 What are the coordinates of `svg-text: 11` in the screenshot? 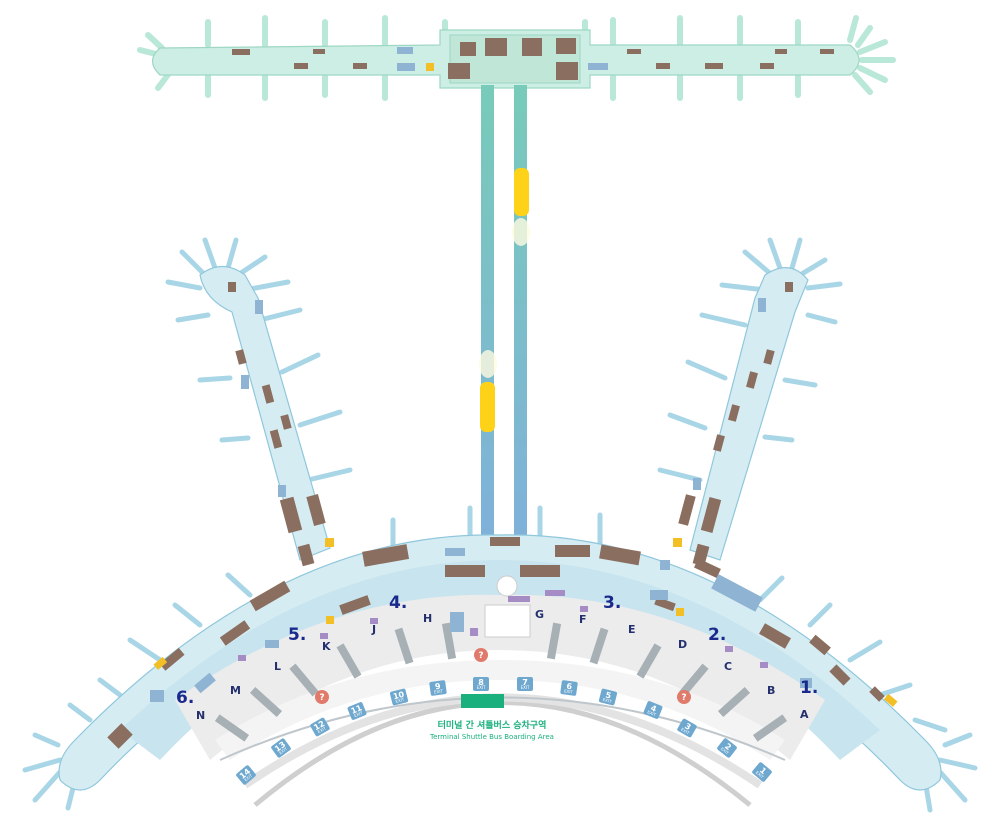 It's located at (357, 709).